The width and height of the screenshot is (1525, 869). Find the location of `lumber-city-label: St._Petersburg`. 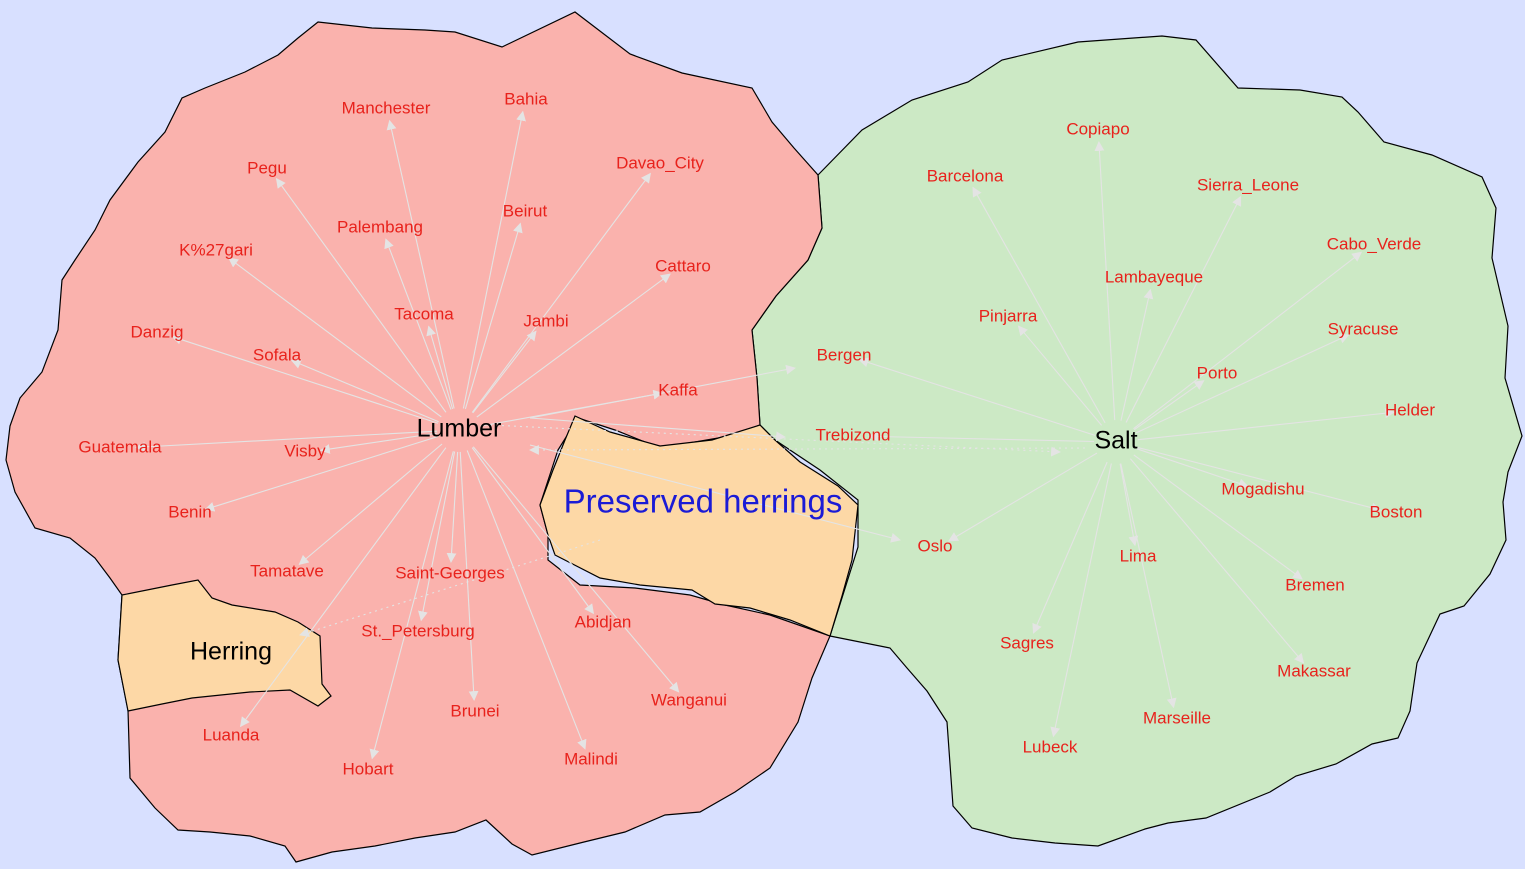

lumber-city-label: St._Petersburg is located at coordinates (417, 630).